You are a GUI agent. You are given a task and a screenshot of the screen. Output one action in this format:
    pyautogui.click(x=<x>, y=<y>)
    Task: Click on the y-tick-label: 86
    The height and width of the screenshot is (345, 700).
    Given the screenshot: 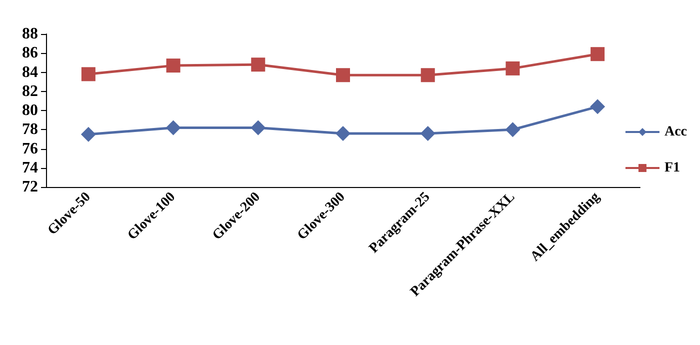 What is the action you would take?
    pyautogui.click(x=30, y=53)
    